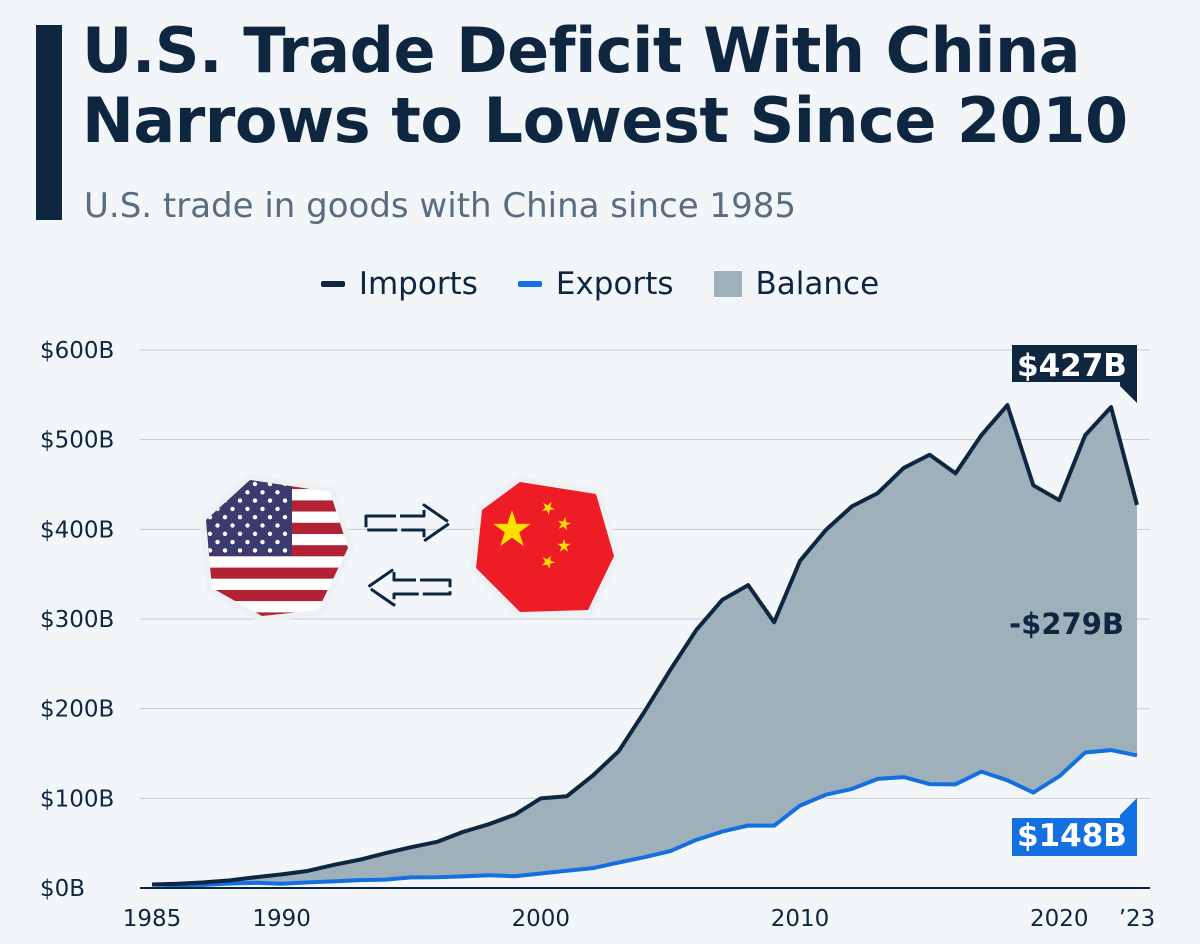  What do you see at coordinates (817, 284) in the screenshot?
I see `legend-label: Balance` at bounding box center [817, 284].